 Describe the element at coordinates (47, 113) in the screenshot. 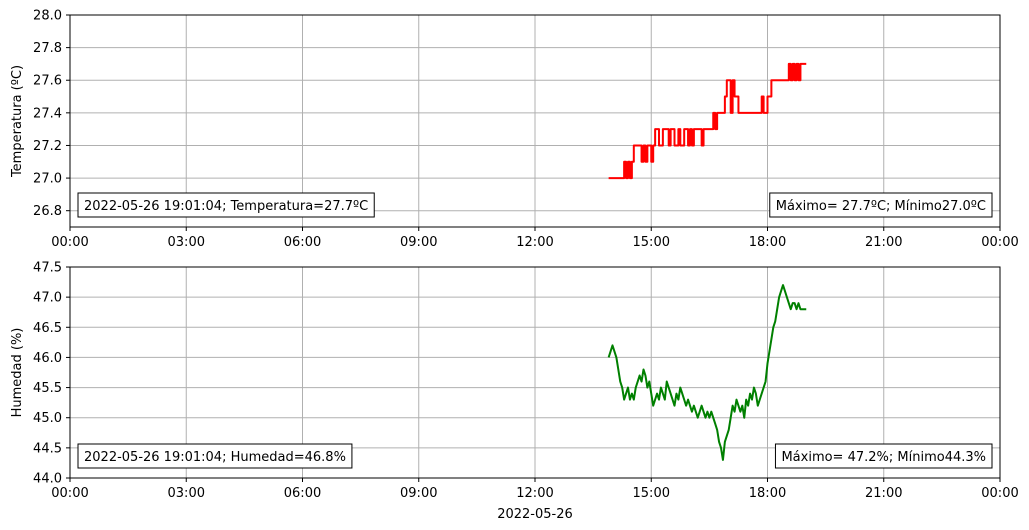

I see `y-tick-label: 27.4` at that location.